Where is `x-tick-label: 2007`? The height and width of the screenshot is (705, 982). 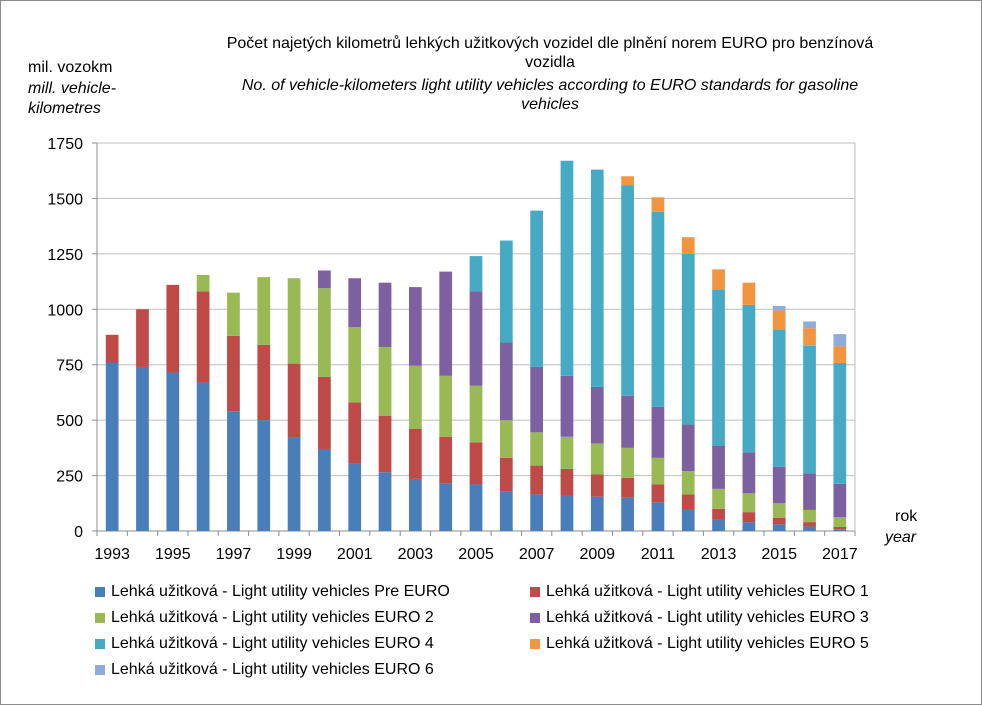
x-tick-label: 2007 is located at coordinates (537, 554).